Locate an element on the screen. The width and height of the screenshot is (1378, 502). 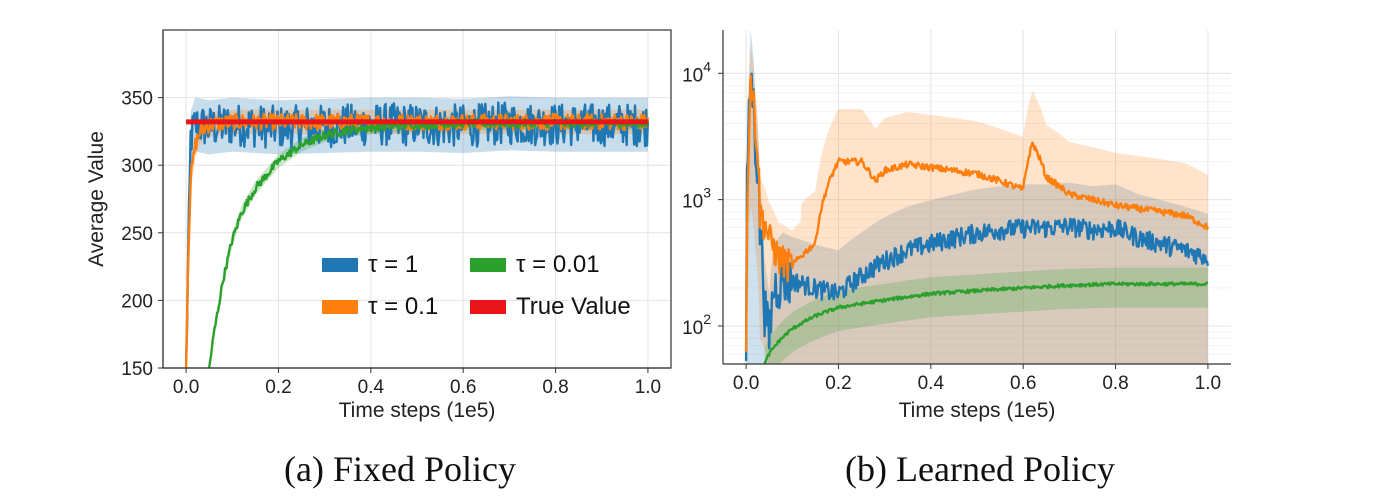
y-tick-label: 150 is located at coordinates (137, 369).